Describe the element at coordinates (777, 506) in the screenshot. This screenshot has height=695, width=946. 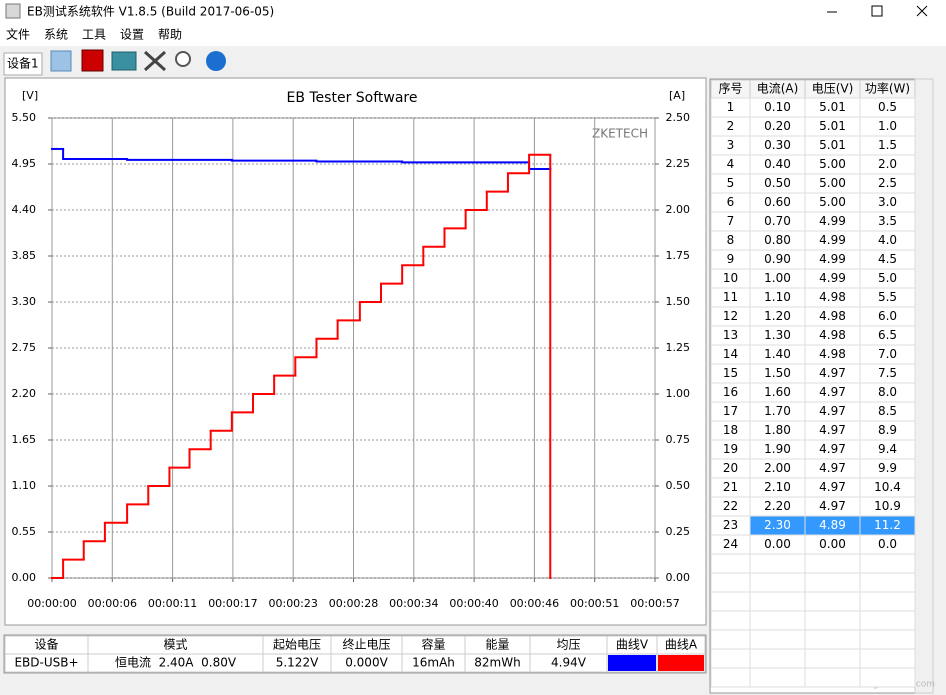
I see `cell-text: 2.20` at that location.